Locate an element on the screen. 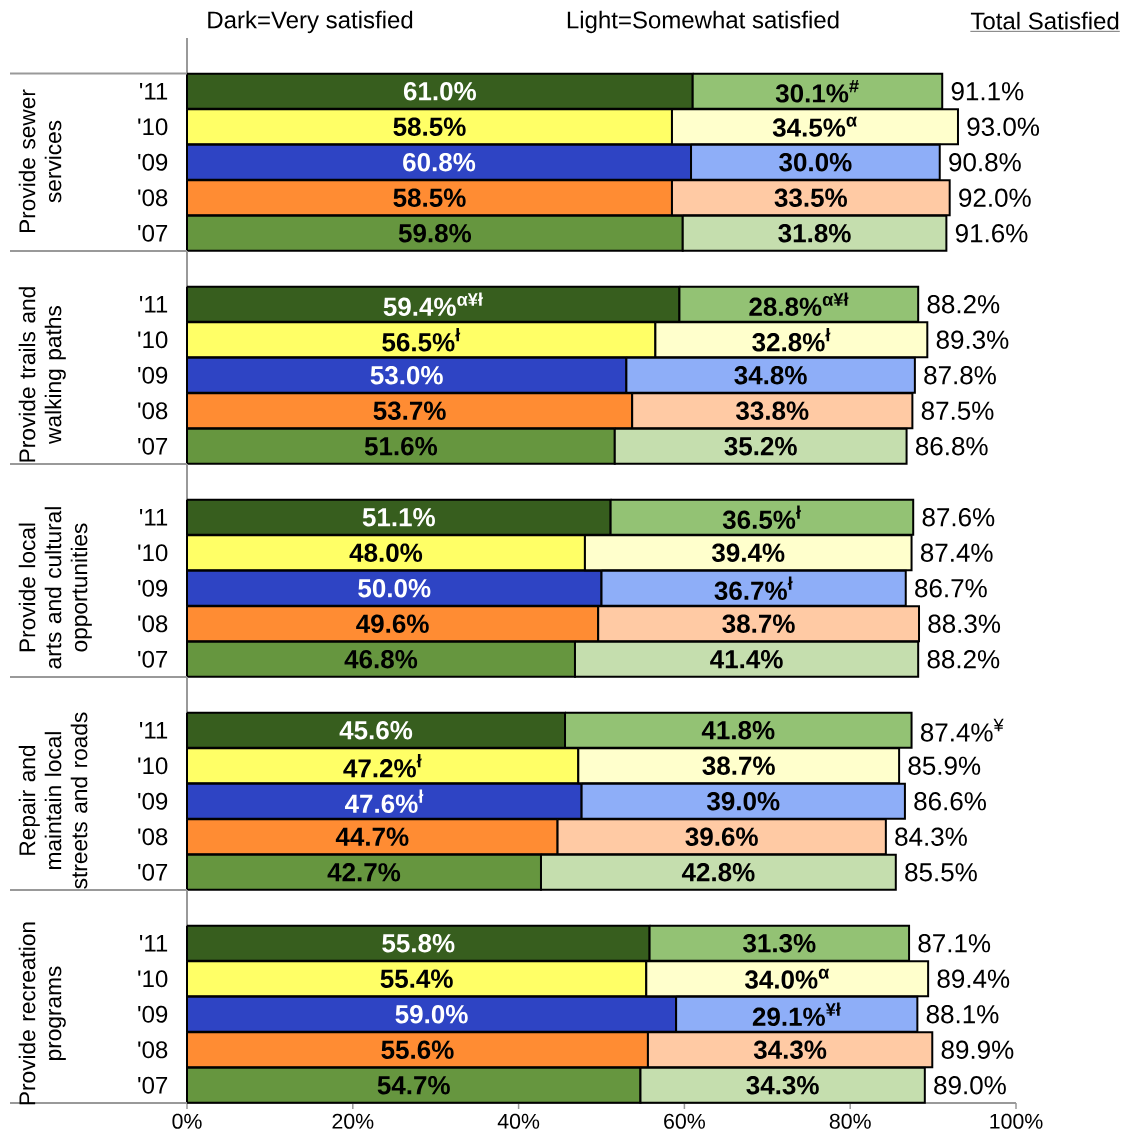 The image size is (1139, 1144). y-axis-title: Provide local arts and cultural opportunities is located at coordinates (55, 588).